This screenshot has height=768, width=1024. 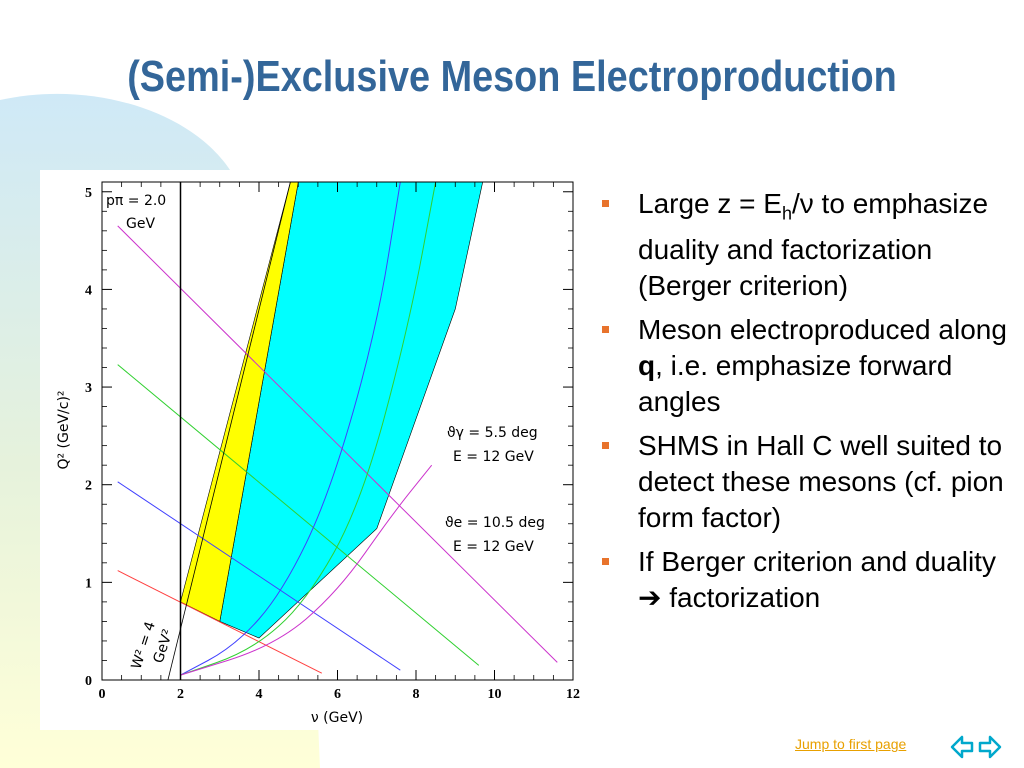 What do you see at coordinates (786, 213) in the screenshot?
I see `bullet-subscript: h` at bounding box center [786, 213].